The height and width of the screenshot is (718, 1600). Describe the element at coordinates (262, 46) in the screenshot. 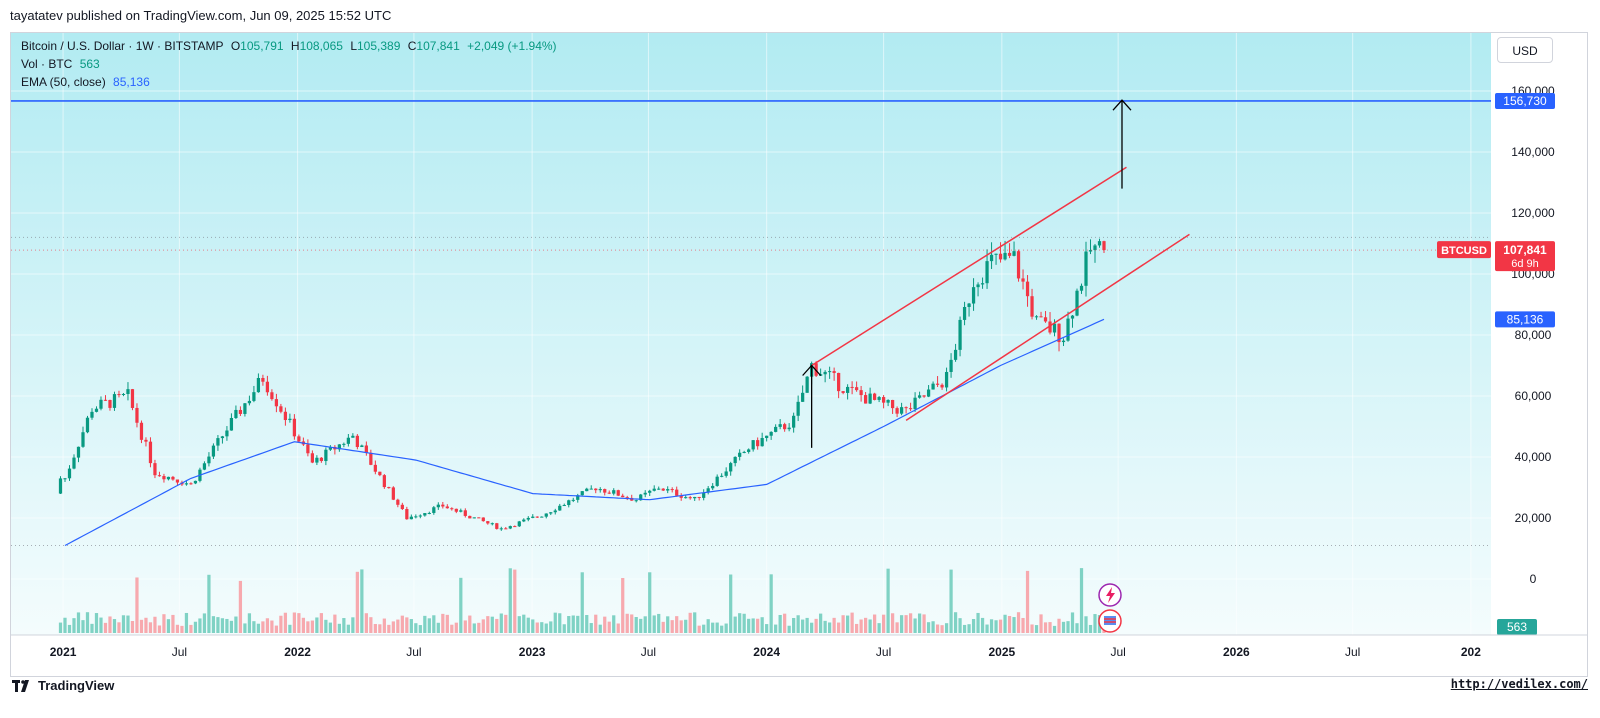

I see `legend-open: 105,791` at that location.